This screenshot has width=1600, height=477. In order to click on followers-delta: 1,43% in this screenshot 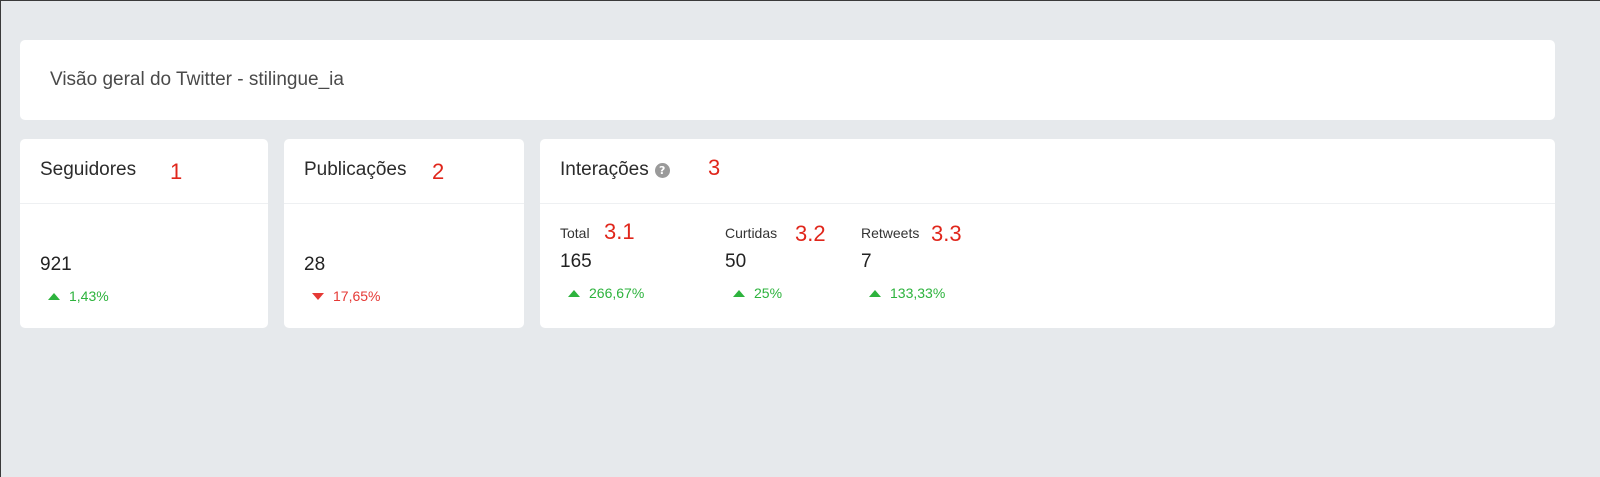, I will do `click(78, 296)`.